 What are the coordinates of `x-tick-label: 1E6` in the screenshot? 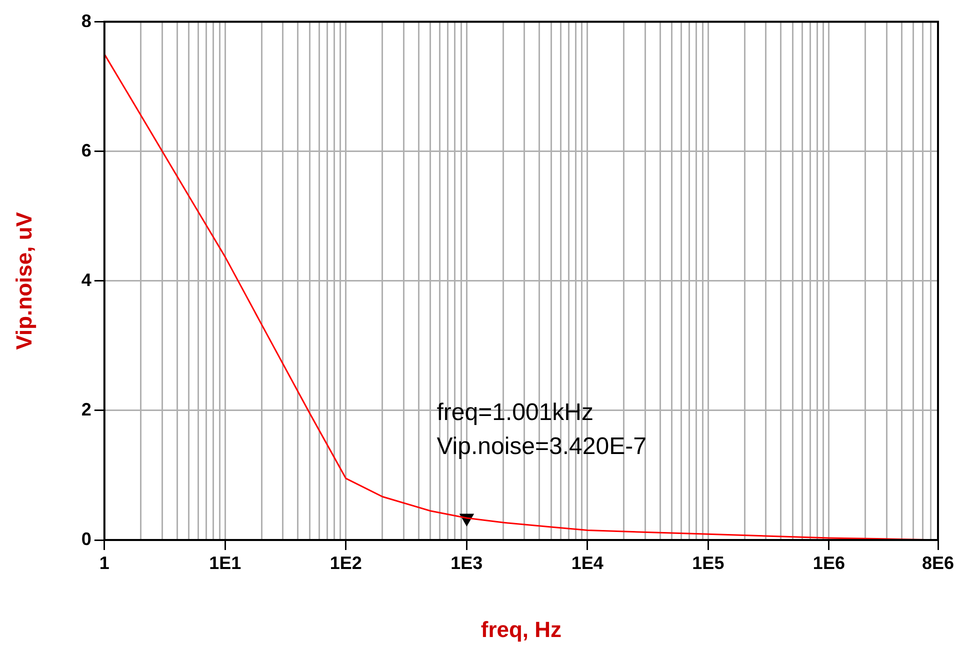 It's located at (828, 562).